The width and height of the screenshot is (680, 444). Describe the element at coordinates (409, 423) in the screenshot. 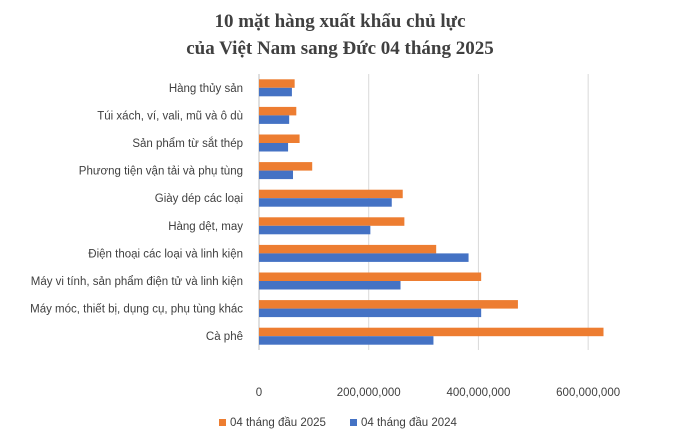

I see `legend-label: 04 tháng đầu 2024` at that location.